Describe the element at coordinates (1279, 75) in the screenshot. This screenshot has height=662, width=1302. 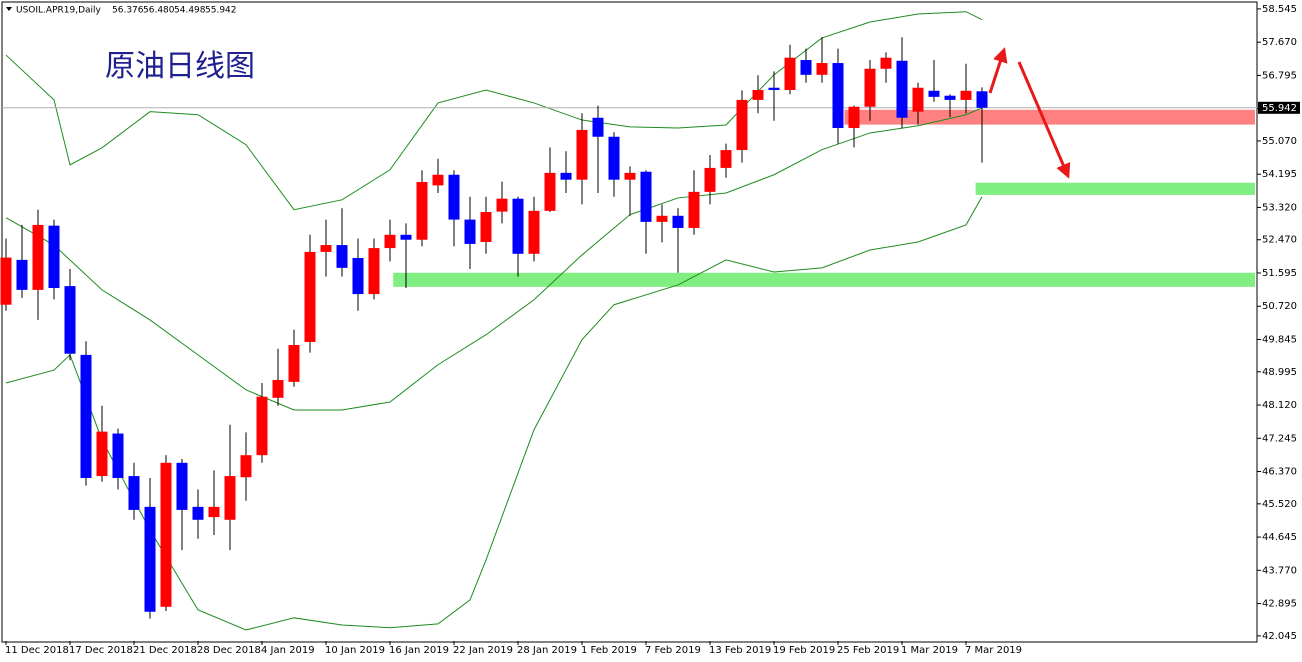
I see `y-tick-label: 56.795` at that location.